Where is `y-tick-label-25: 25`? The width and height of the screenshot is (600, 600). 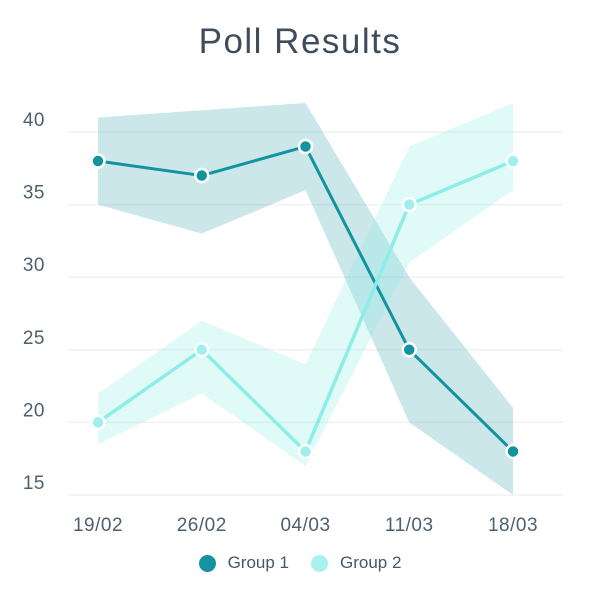 y-tick-label-25: 25 is located at coordinates (34, 338).